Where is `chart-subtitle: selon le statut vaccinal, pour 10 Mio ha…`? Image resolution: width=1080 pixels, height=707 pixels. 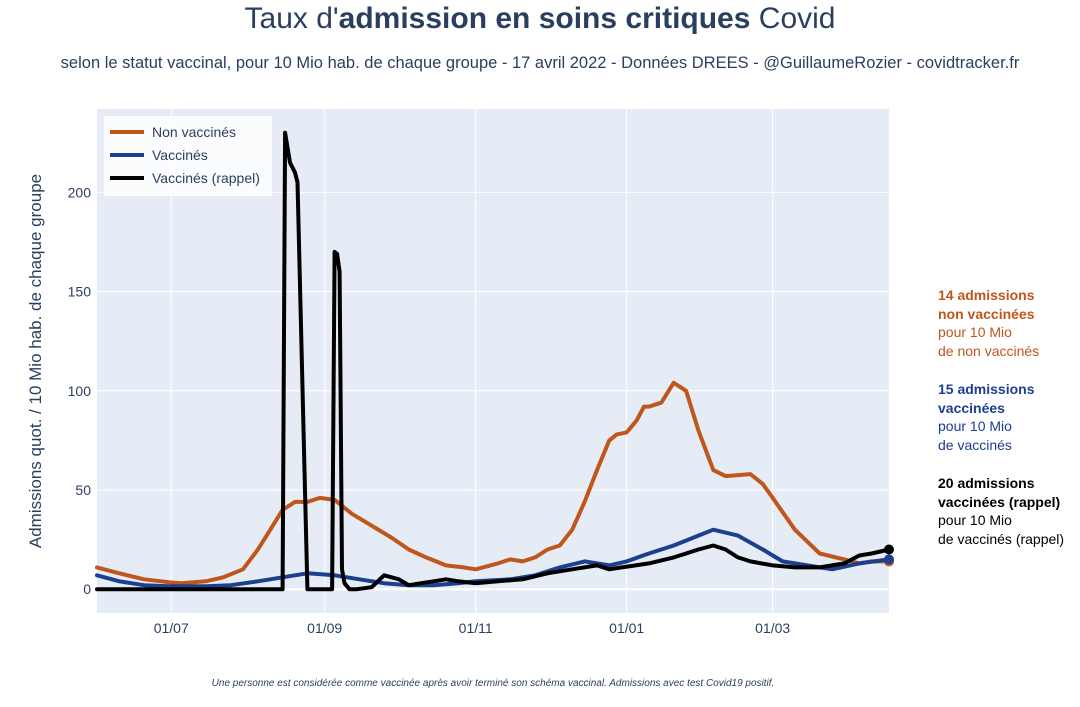 chart-subtitle: selon le statut vaccinal, pour 10 Mio ha… is located at coordinates (540, 63).